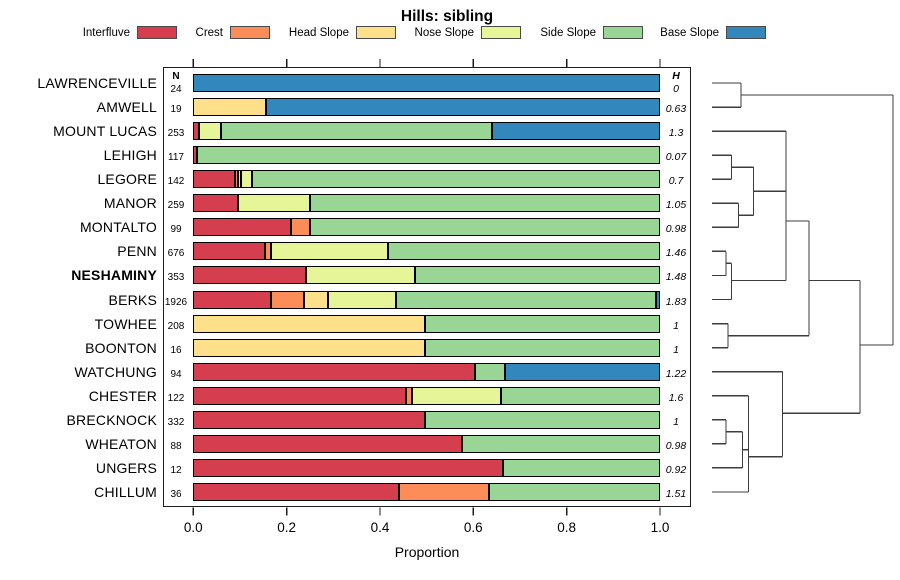  What do you see at coordinates (126, 467) in the screenshot?
I see `row-label: UNGERS` at bounding box center [126, 467].